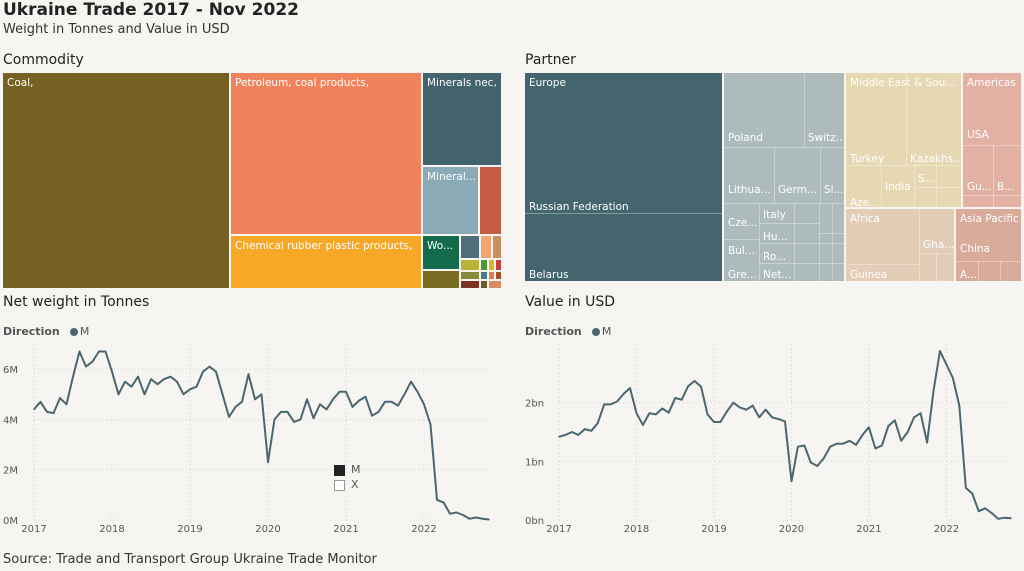 The width and height of the screenshot is (1024, 571). What do you see at coordinates (579, 207) in the screenshot?
I see `country-label: Russian Federation` at bounding box center [579, 207].